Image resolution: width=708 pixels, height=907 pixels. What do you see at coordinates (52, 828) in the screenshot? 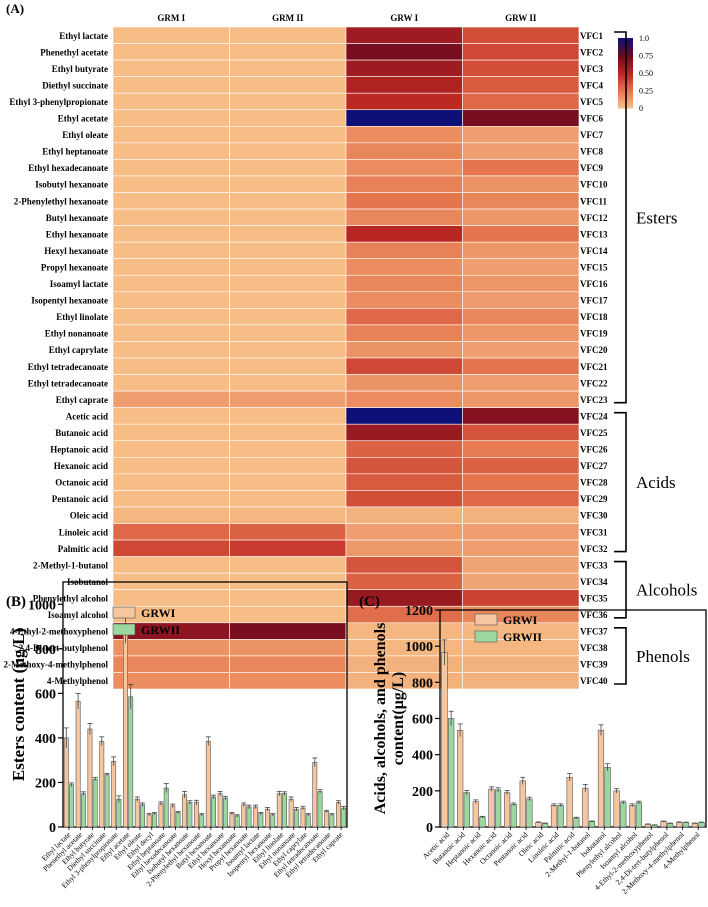
I see `y-tick-label: 0` at bounding box center [52, 828].